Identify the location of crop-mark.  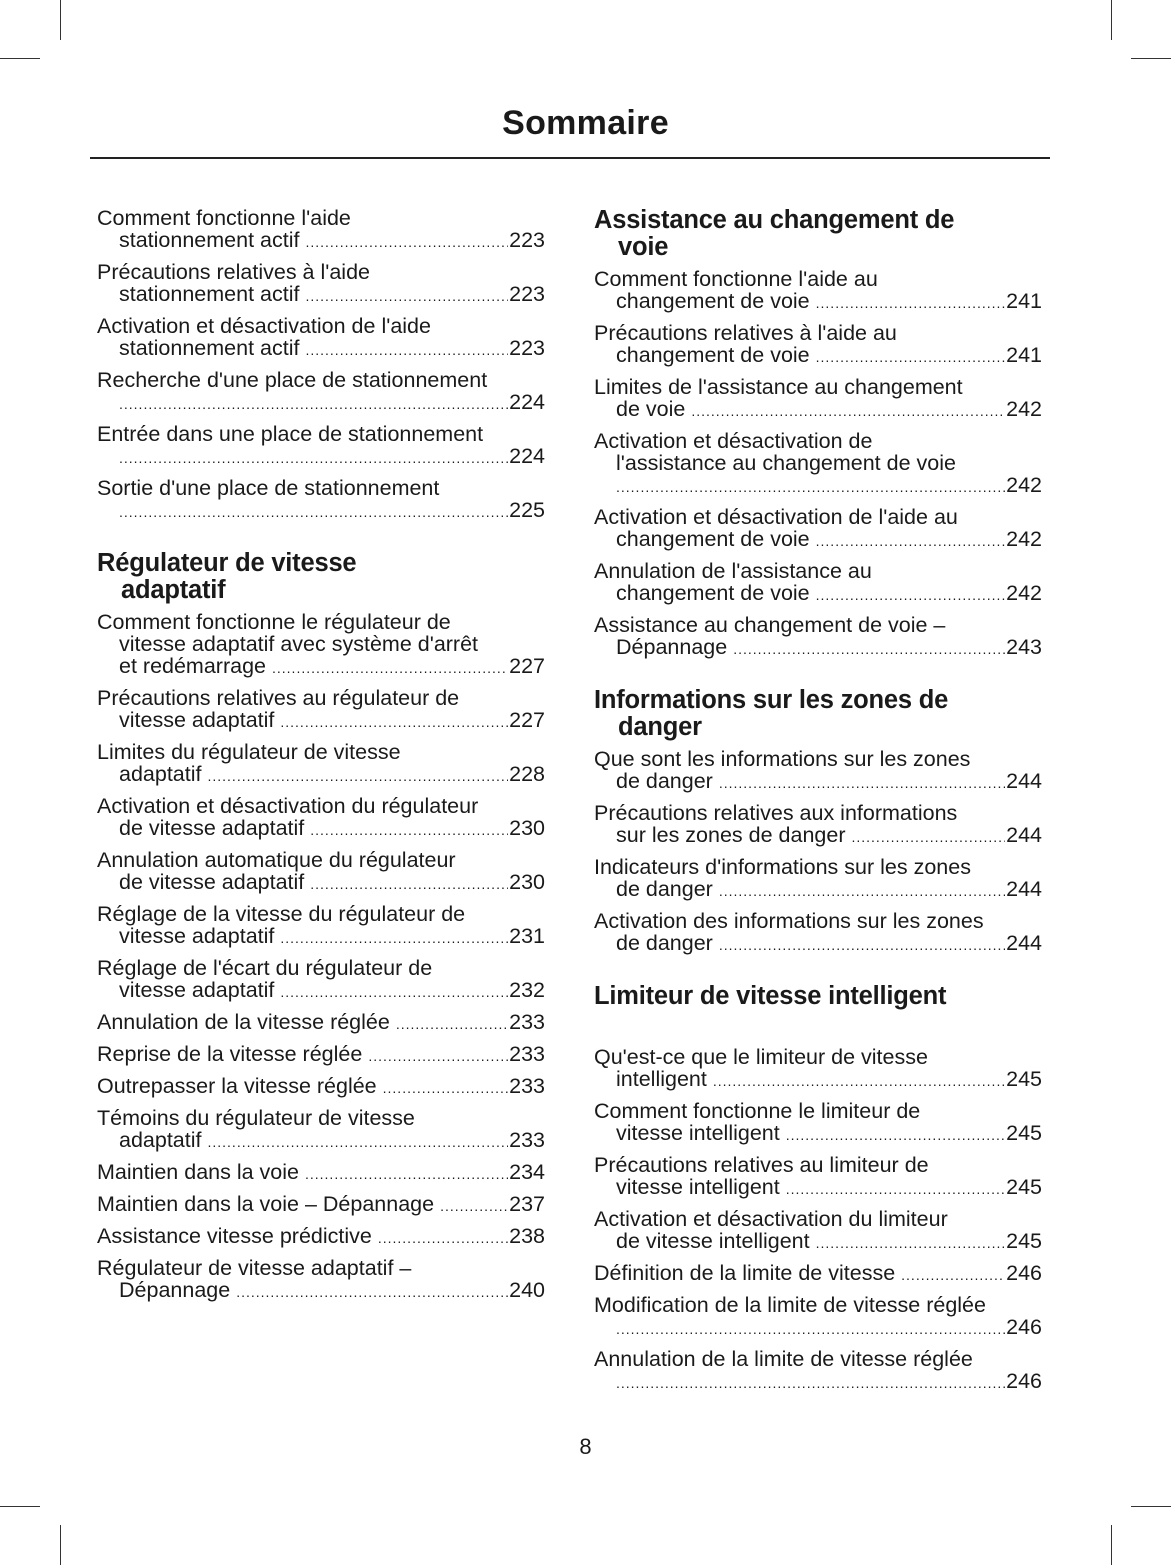
(1151, 1506).